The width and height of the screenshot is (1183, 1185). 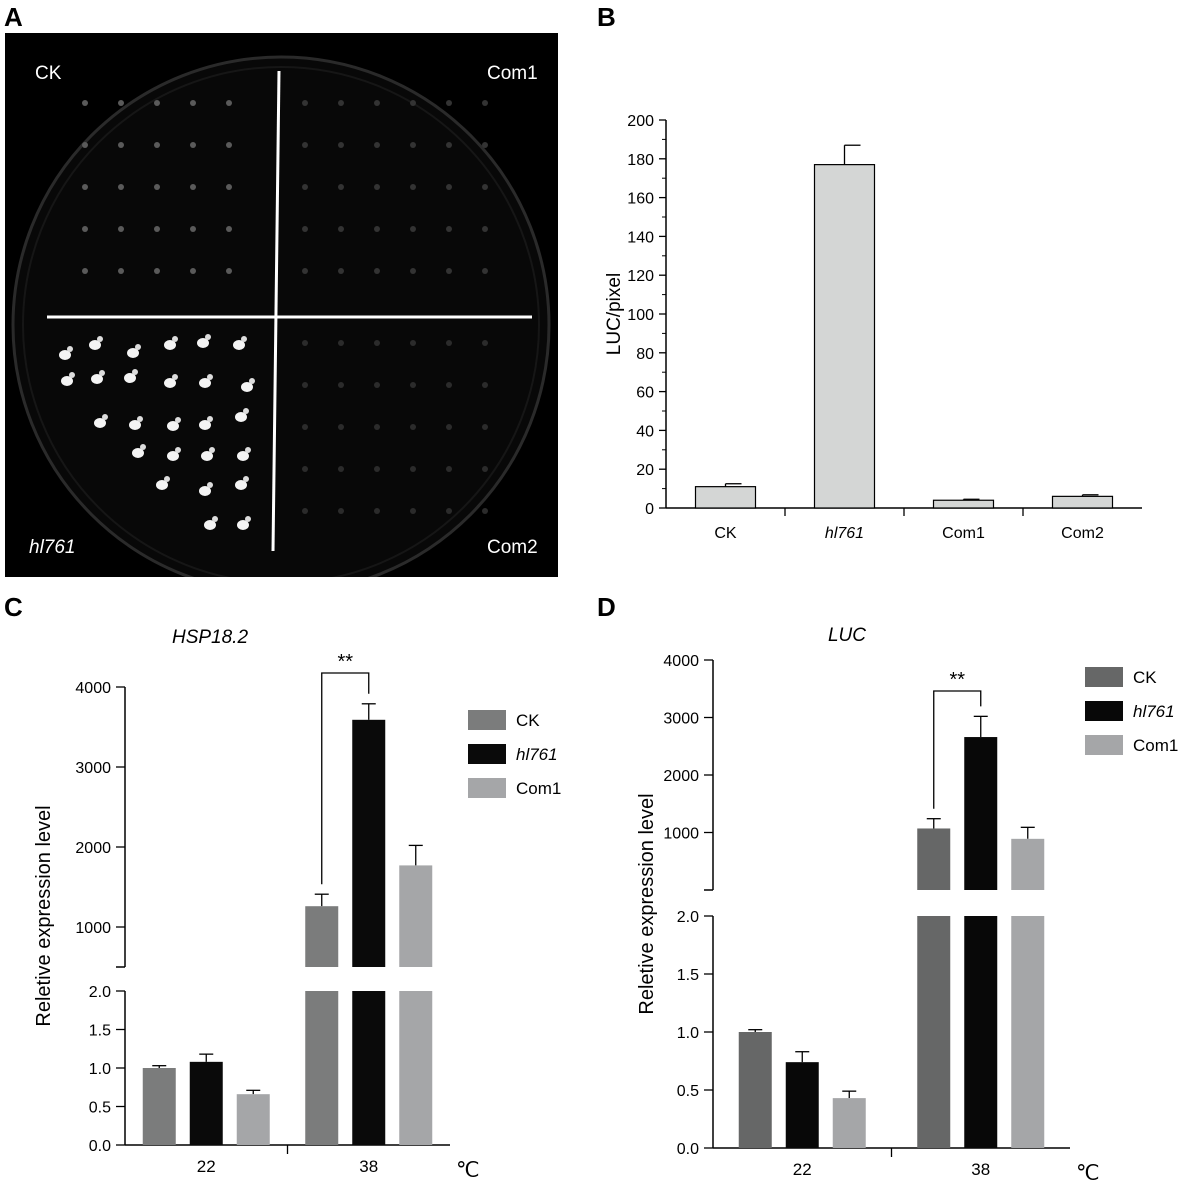 I want to click on significance-label: **, so click(x=345, y=662).